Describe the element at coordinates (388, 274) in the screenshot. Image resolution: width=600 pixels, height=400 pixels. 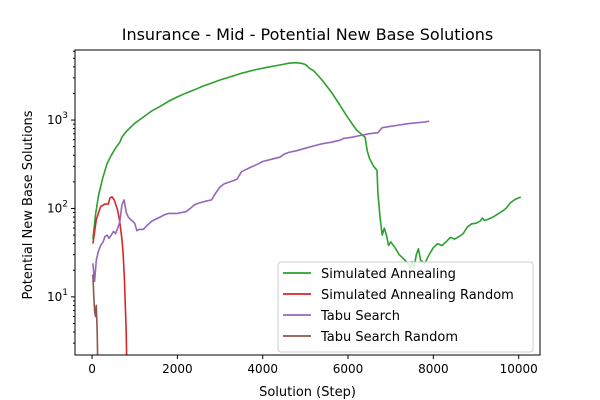
I see `legend-label: Simulated Annealing` at that location.